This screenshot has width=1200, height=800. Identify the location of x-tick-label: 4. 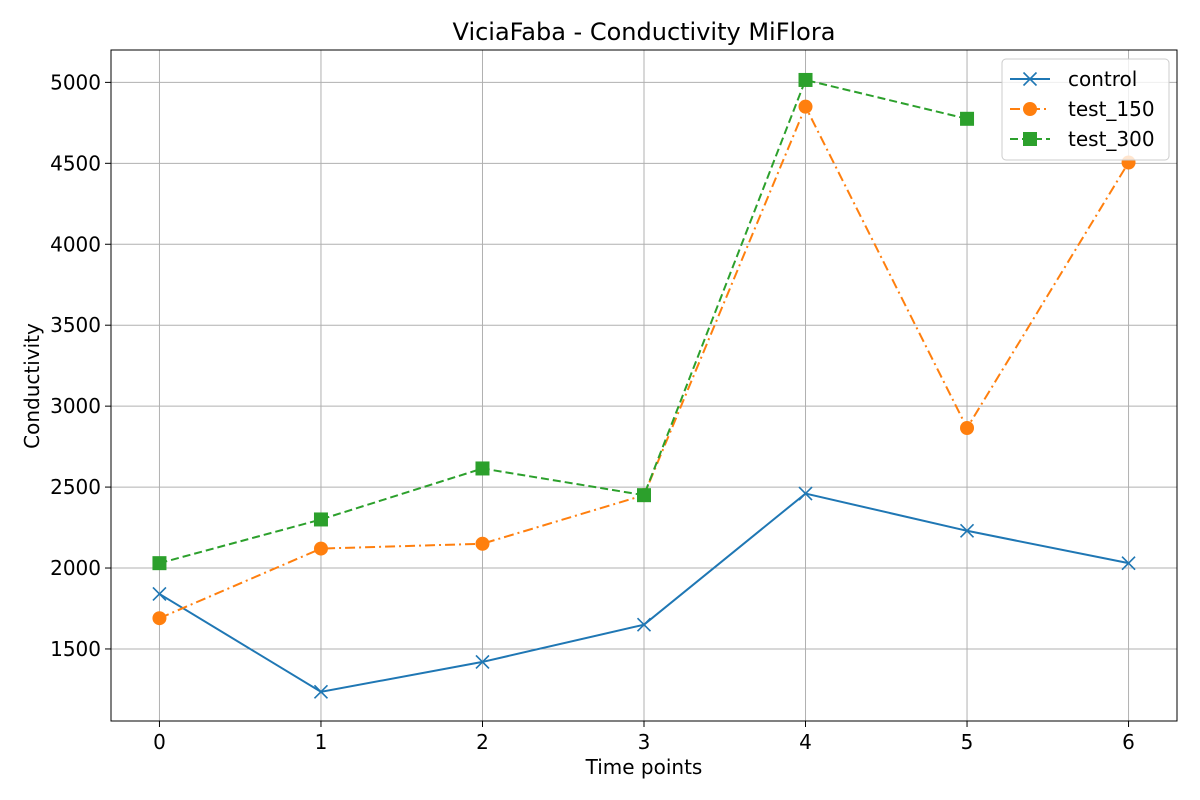
(805, 742).